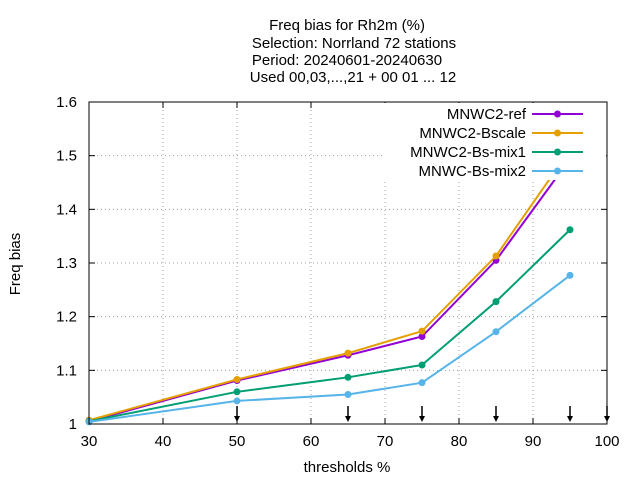  What do you see at coordinates (66, 317) in the screenshot?
I see `y-tick-label: 1.2` at bounding box center [66, 317].